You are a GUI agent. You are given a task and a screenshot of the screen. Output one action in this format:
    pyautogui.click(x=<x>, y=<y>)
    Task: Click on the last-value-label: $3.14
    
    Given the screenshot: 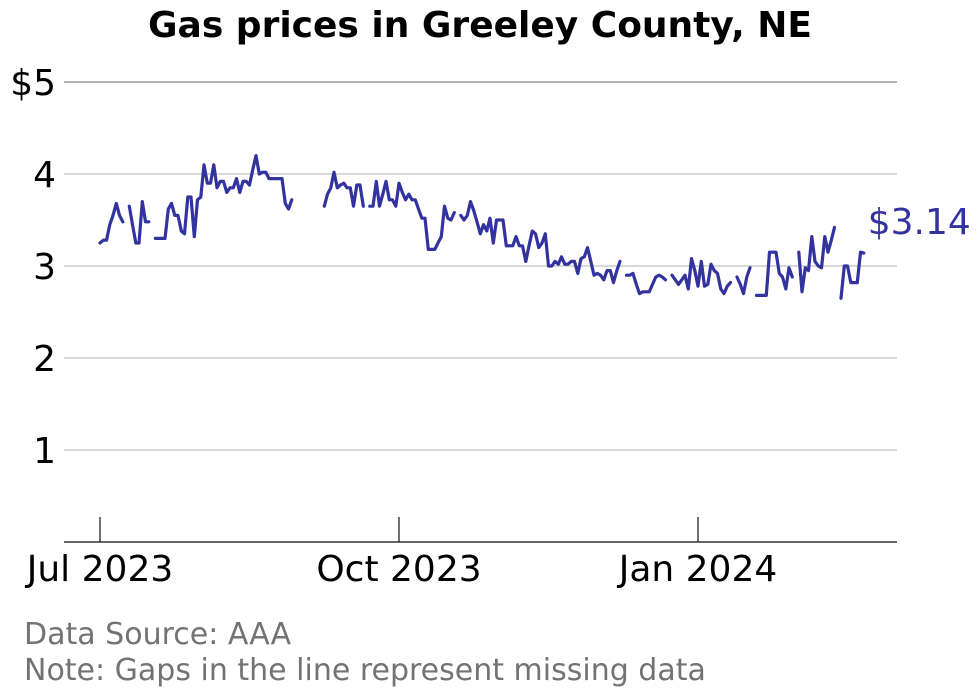 What is the action you would take?
    pyautogui.click(x=919, y=222)
    